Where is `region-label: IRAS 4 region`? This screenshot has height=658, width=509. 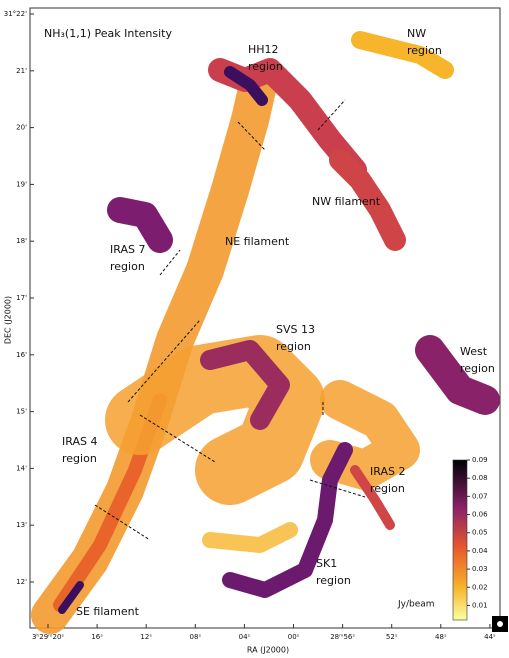
region-label: IRAS 4 region is located at coordinates (79, 450).